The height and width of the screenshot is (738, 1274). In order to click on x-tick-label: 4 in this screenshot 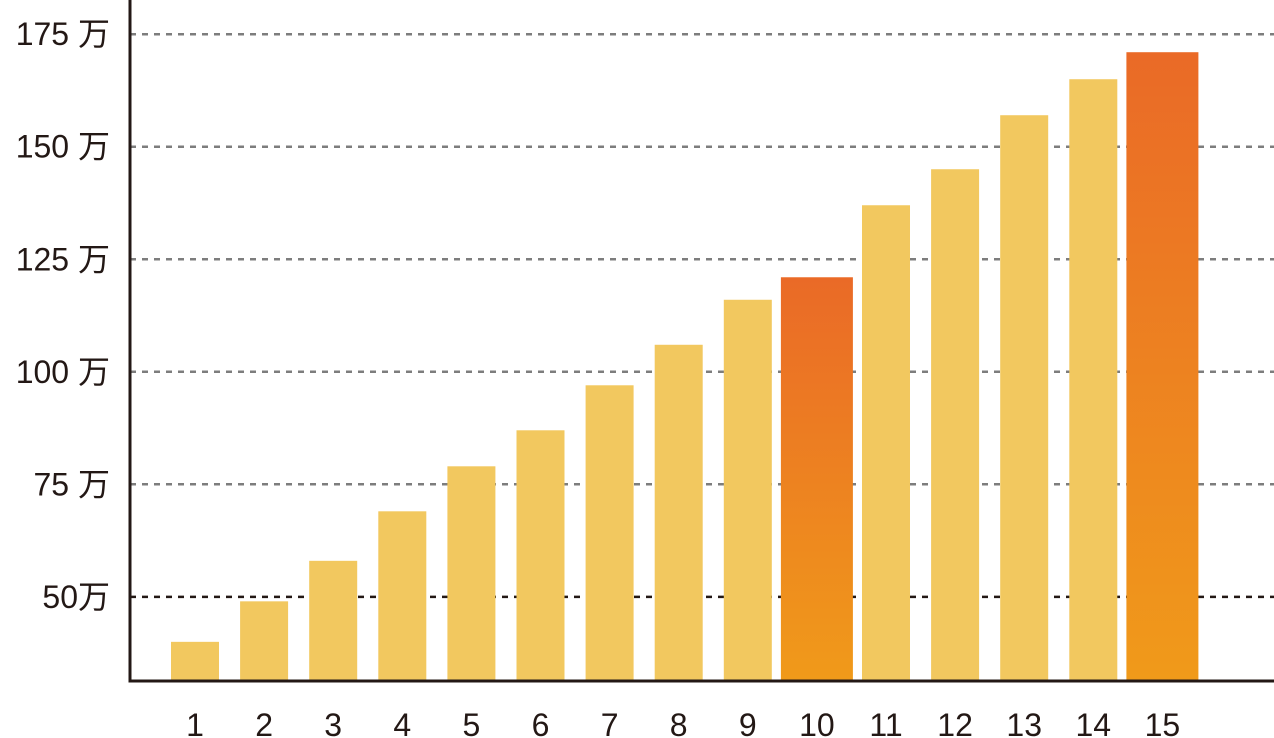, I will do `click(402, 722)`.